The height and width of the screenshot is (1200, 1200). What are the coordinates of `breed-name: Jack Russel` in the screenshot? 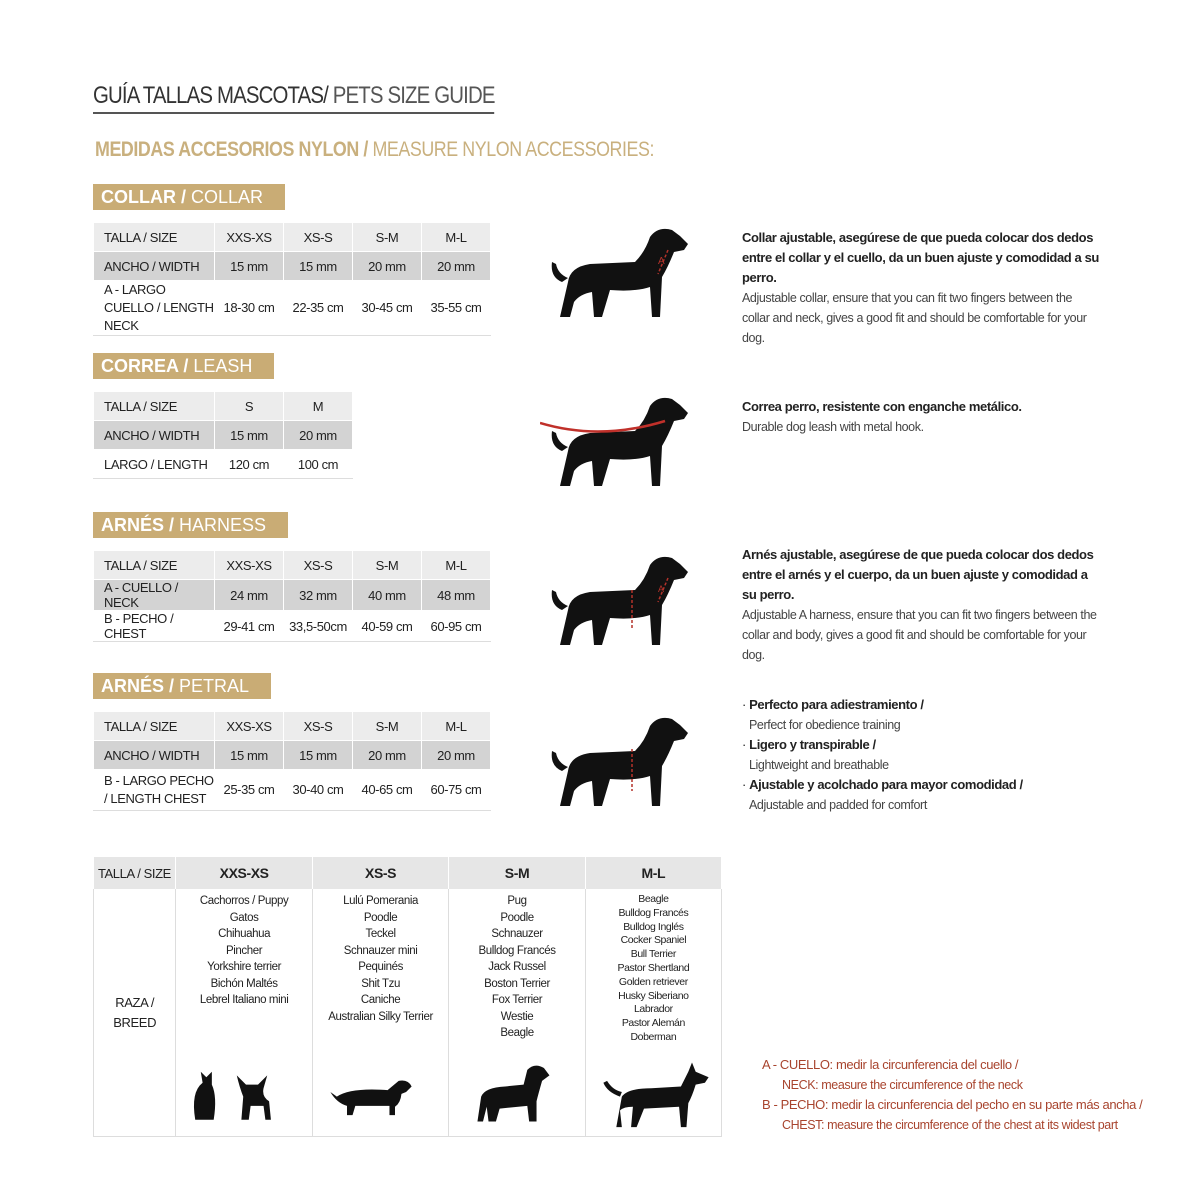 It's located at (517, 967).